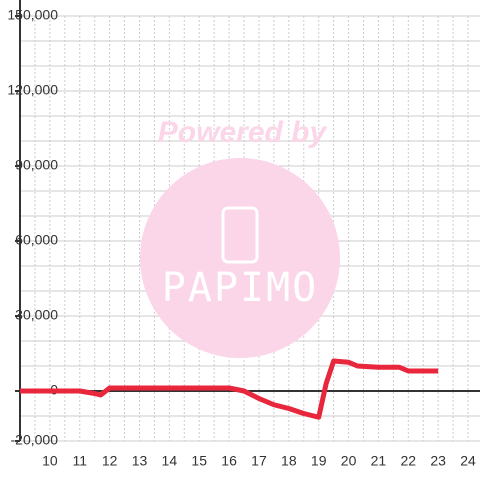  What do you see at coordinates (409, 461) in the screenshot?
I see `x-tick-label: 22` at bounding box center [409, 461].